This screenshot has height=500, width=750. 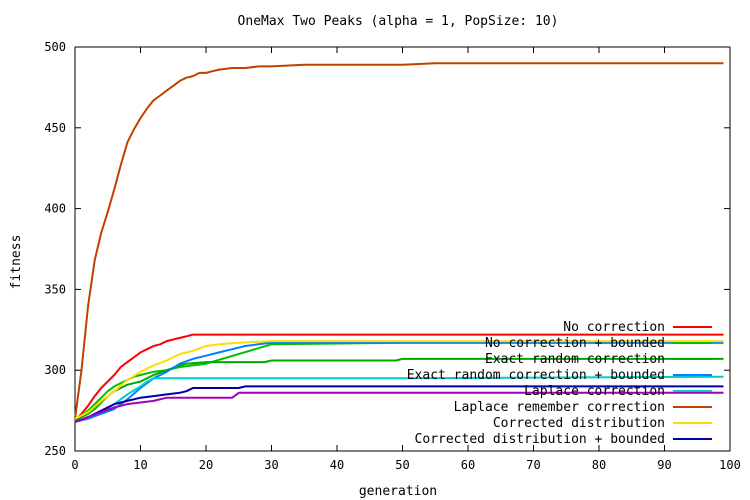 I want to click on y-tick-label: 400, so click(x=55, y=209).